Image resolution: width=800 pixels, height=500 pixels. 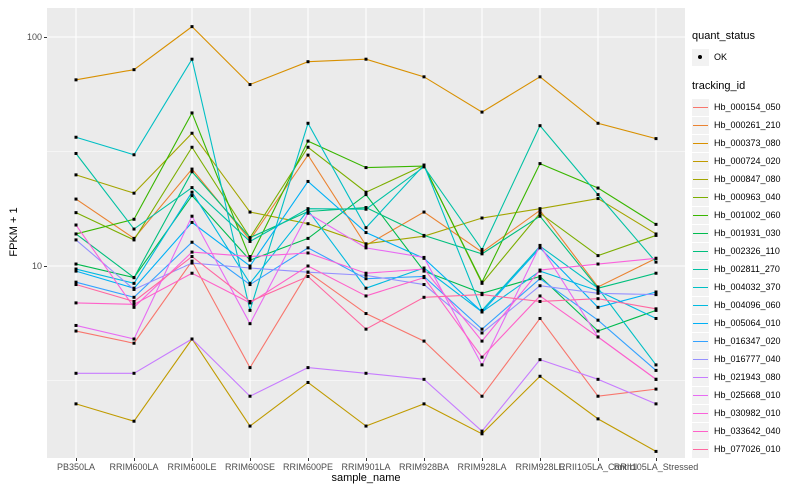 What do you see at coordinates (747, 287) in the screenshot?
I see `legend-item-label: Hb_004032_370` at bounding box center [747, 287].